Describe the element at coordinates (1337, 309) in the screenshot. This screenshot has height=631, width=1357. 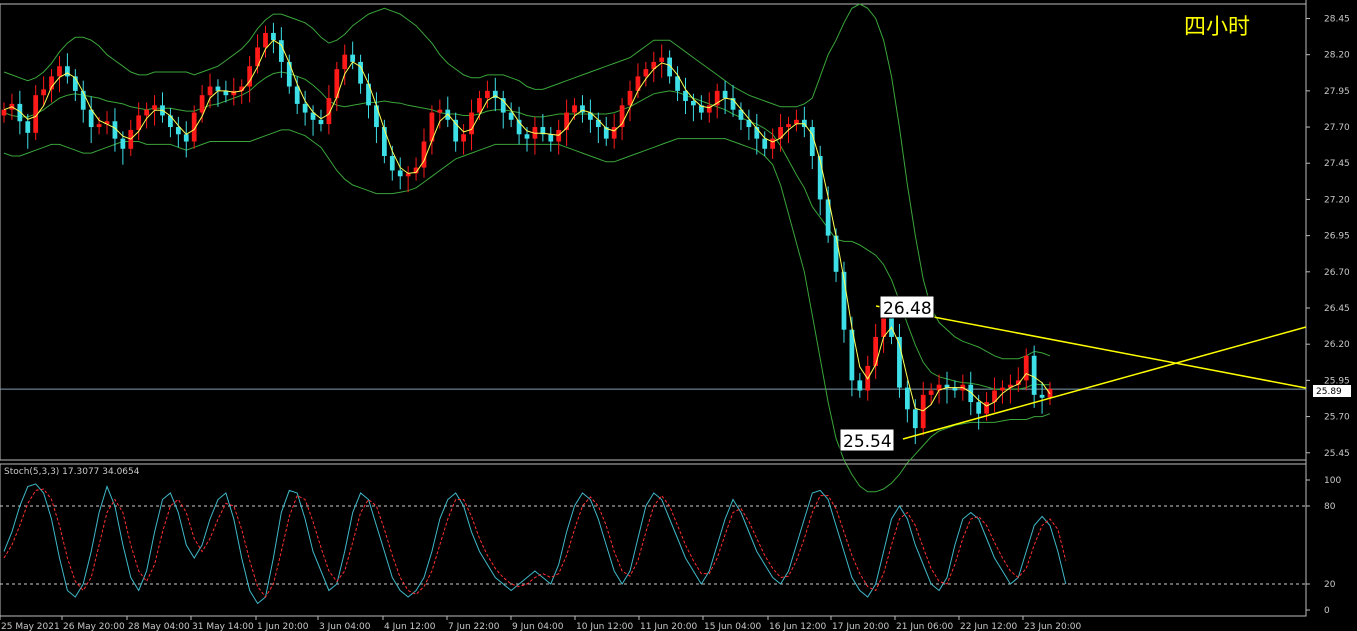
I see `price-tick-label: 26.45` at that location.